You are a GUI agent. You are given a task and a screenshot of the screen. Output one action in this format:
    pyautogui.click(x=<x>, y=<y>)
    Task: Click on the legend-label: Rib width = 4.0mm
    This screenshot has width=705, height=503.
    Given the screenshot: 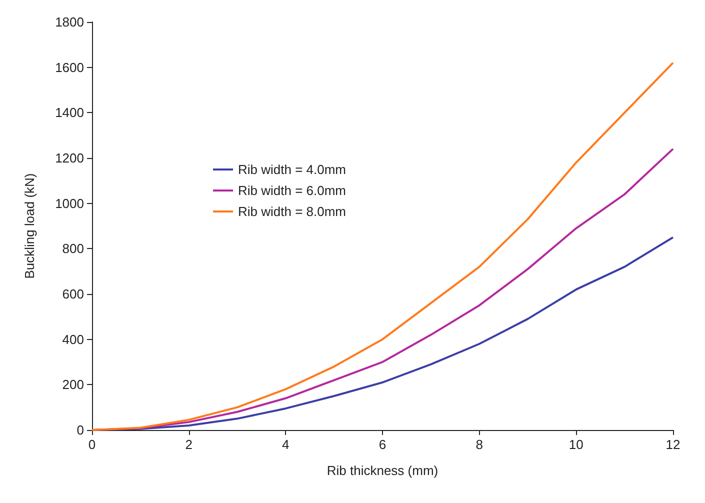 What is the action you would take?
    pyautogui.click(x=292, y=169)
    